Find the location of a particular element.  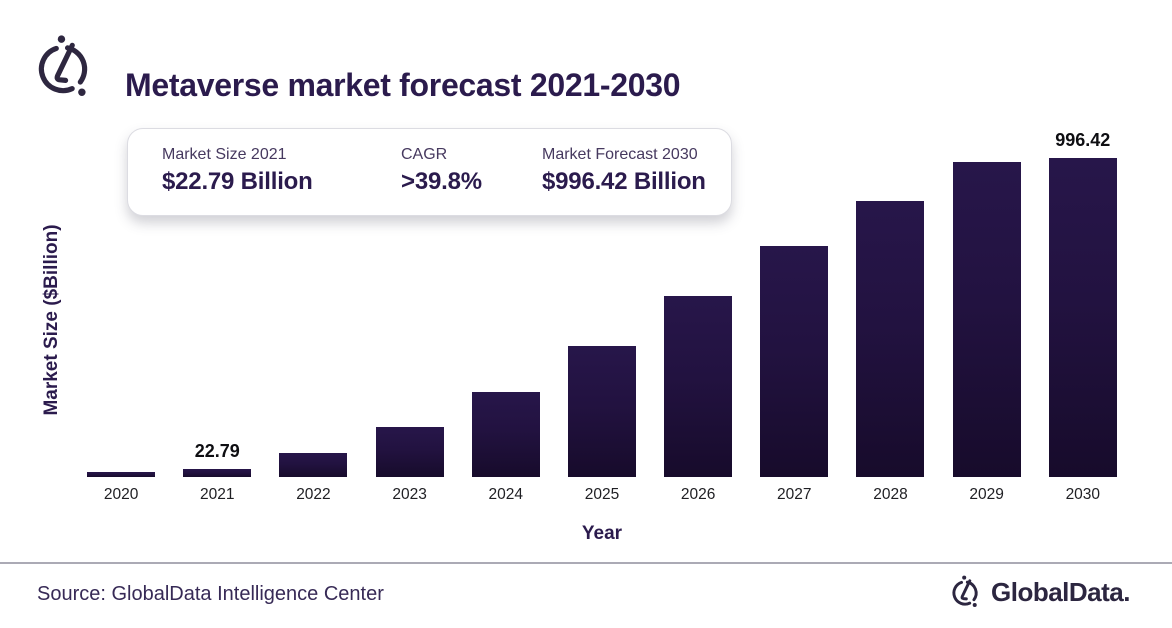

x-axis-label: Year is located at coordinates (602, 533).